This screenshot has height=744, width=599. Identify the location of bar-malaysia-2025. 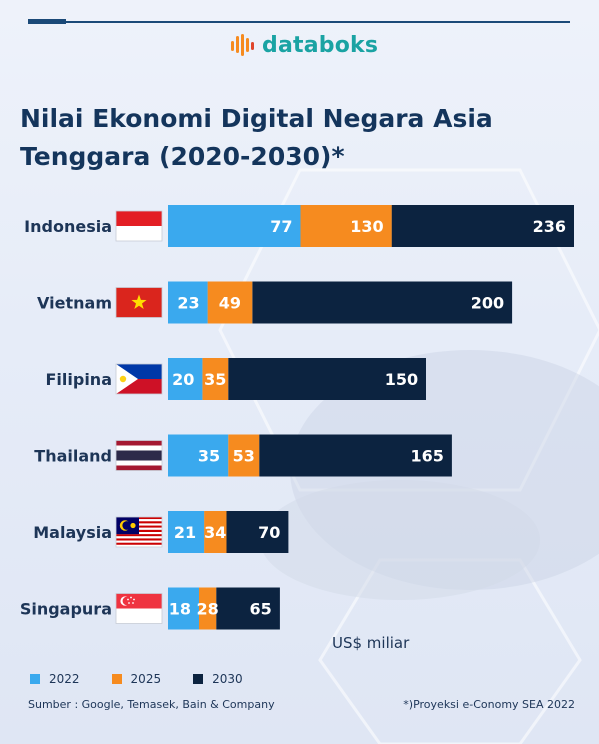
(215, 532).